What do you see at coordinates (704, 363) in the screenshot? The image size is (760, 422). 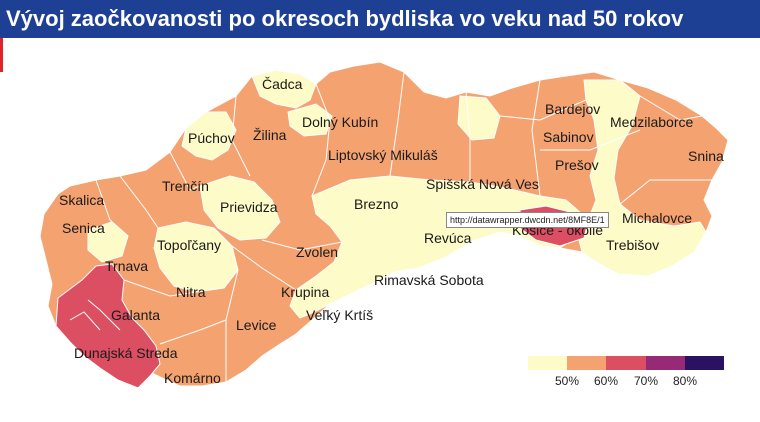 I see `legend-swatch-80-plus` at bounding box center [704, 363].